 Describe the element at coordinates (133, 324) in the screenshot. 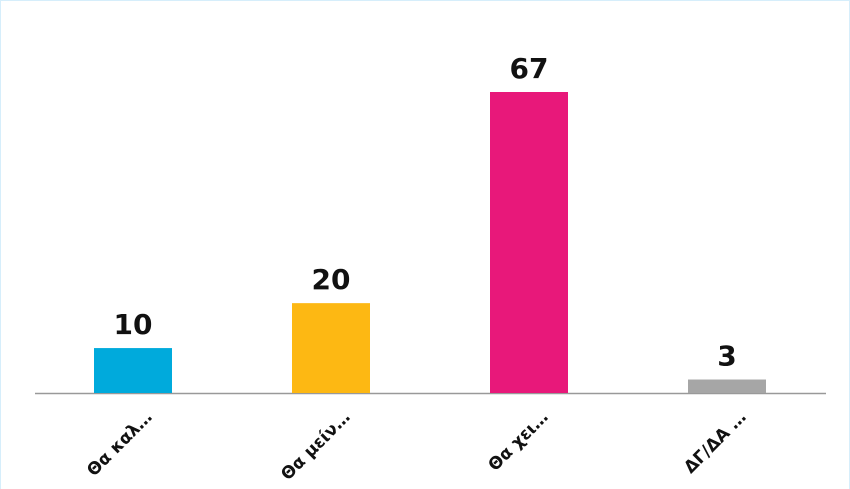

I see `value-label: 10` at that location.